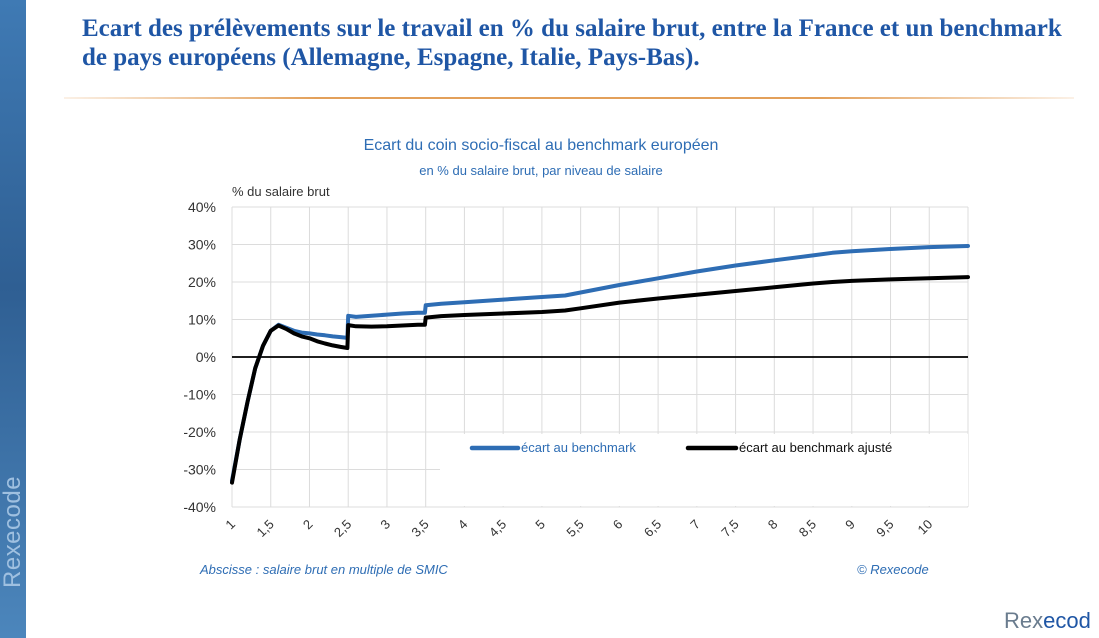 This screenshot has width=1099, height=638. I want to click on x-tick-label: 8, so click(773, 525).